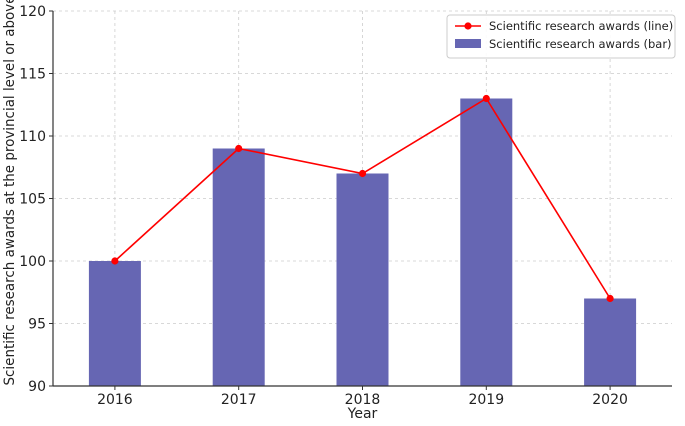 The width and height of the screenshot is (685, 426). Describe the element at coordinates (486, 400) in the screenshot. I see `x-tick-label: 2019` at that location.